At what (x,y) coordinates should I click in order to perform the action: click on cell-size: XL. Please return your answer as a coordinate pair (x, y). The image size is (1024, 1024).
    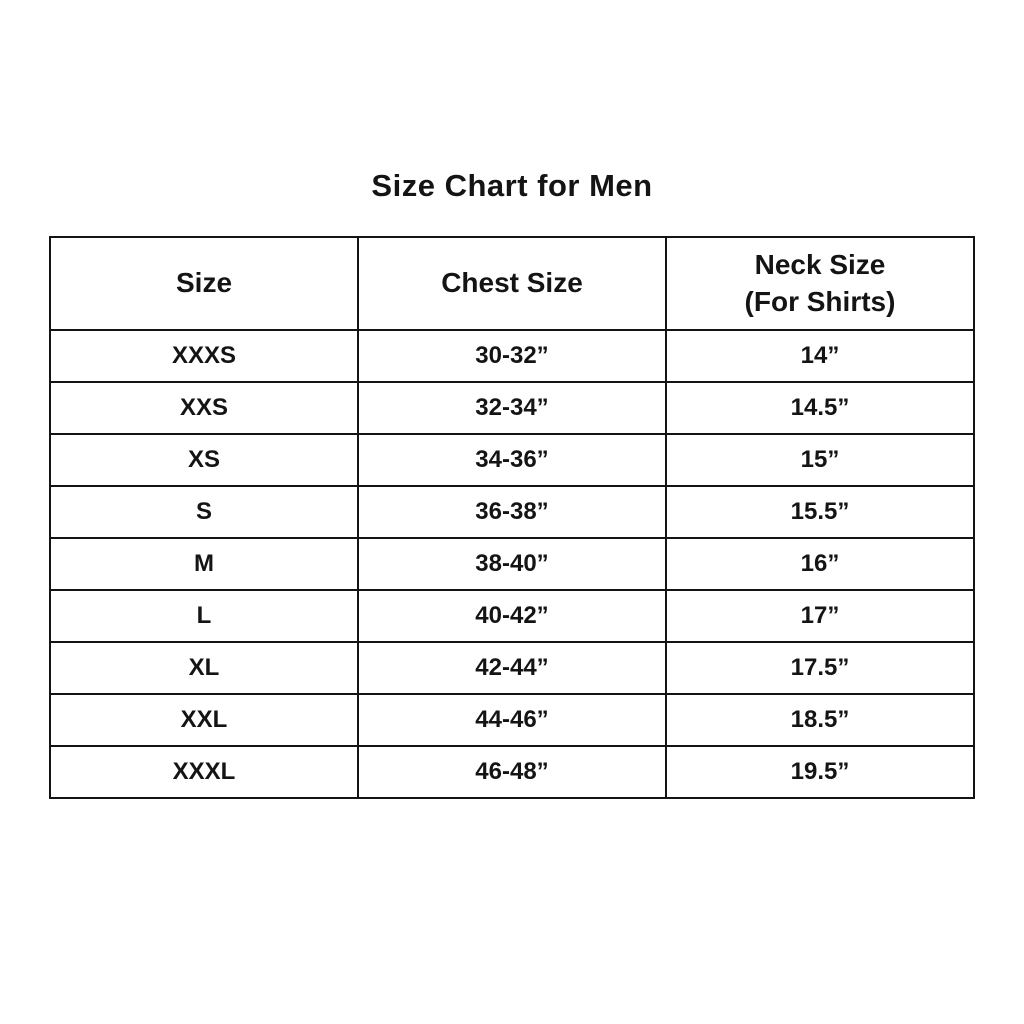
    Looking at the image, I should click on (204, 668).